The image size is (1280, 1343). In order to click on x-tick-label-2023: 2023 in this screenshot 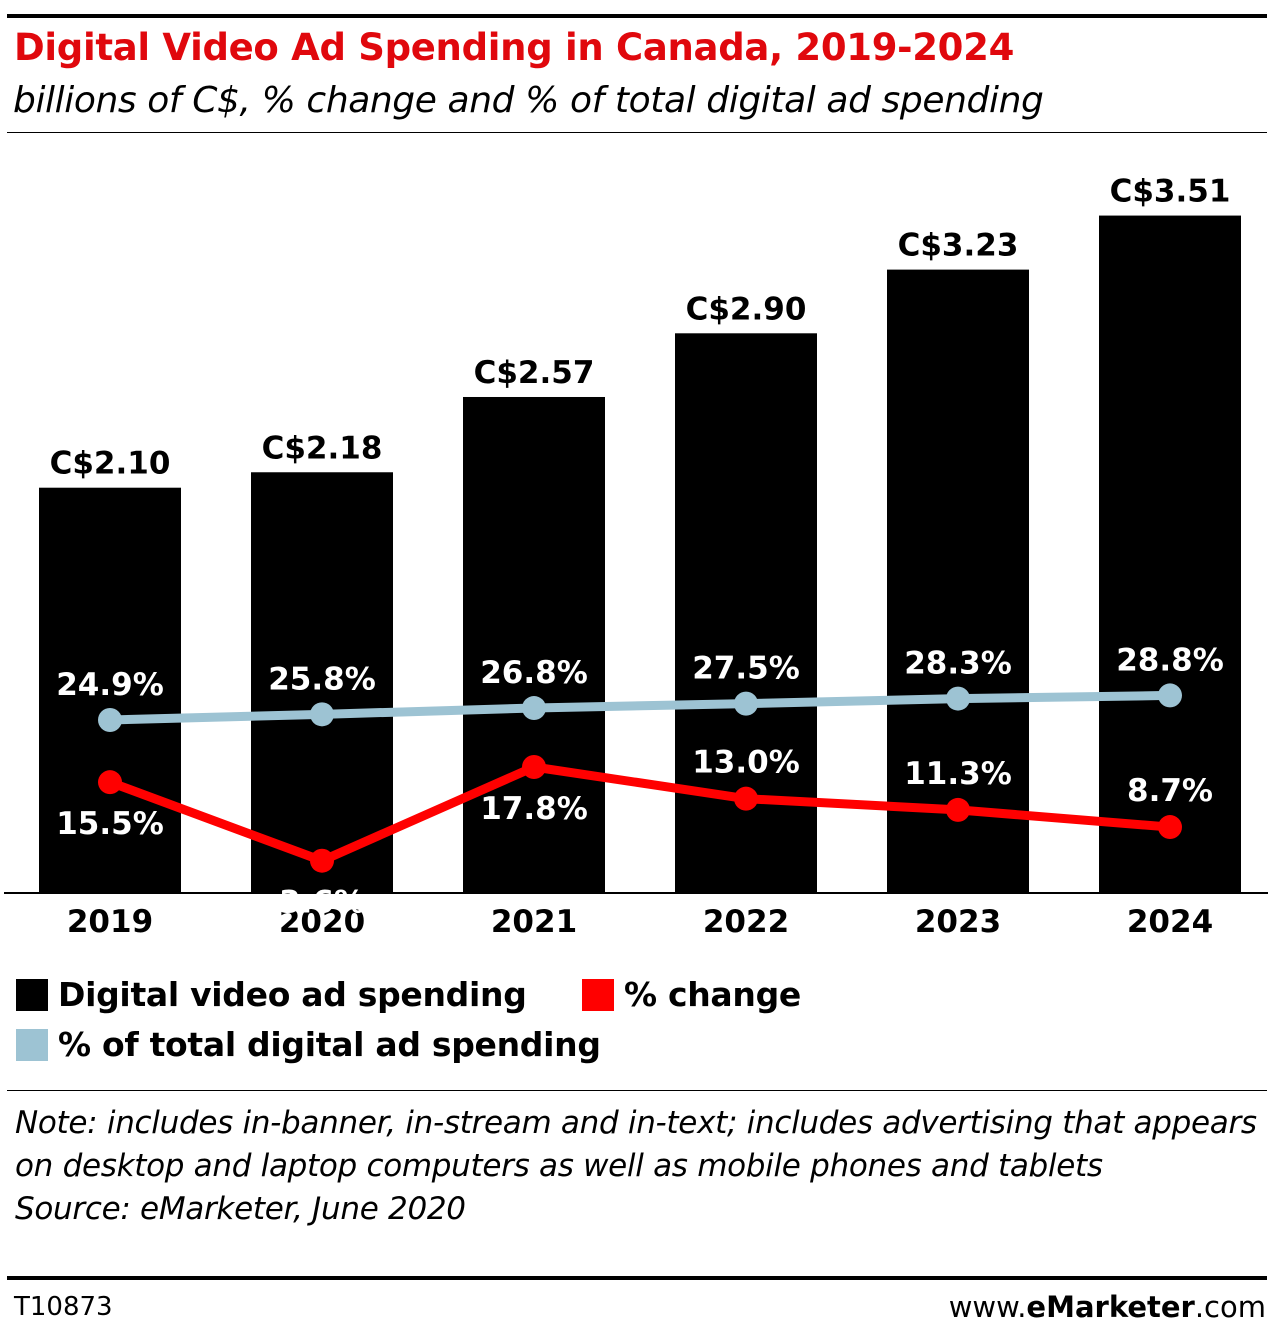, I will do `click(958, 922)`.